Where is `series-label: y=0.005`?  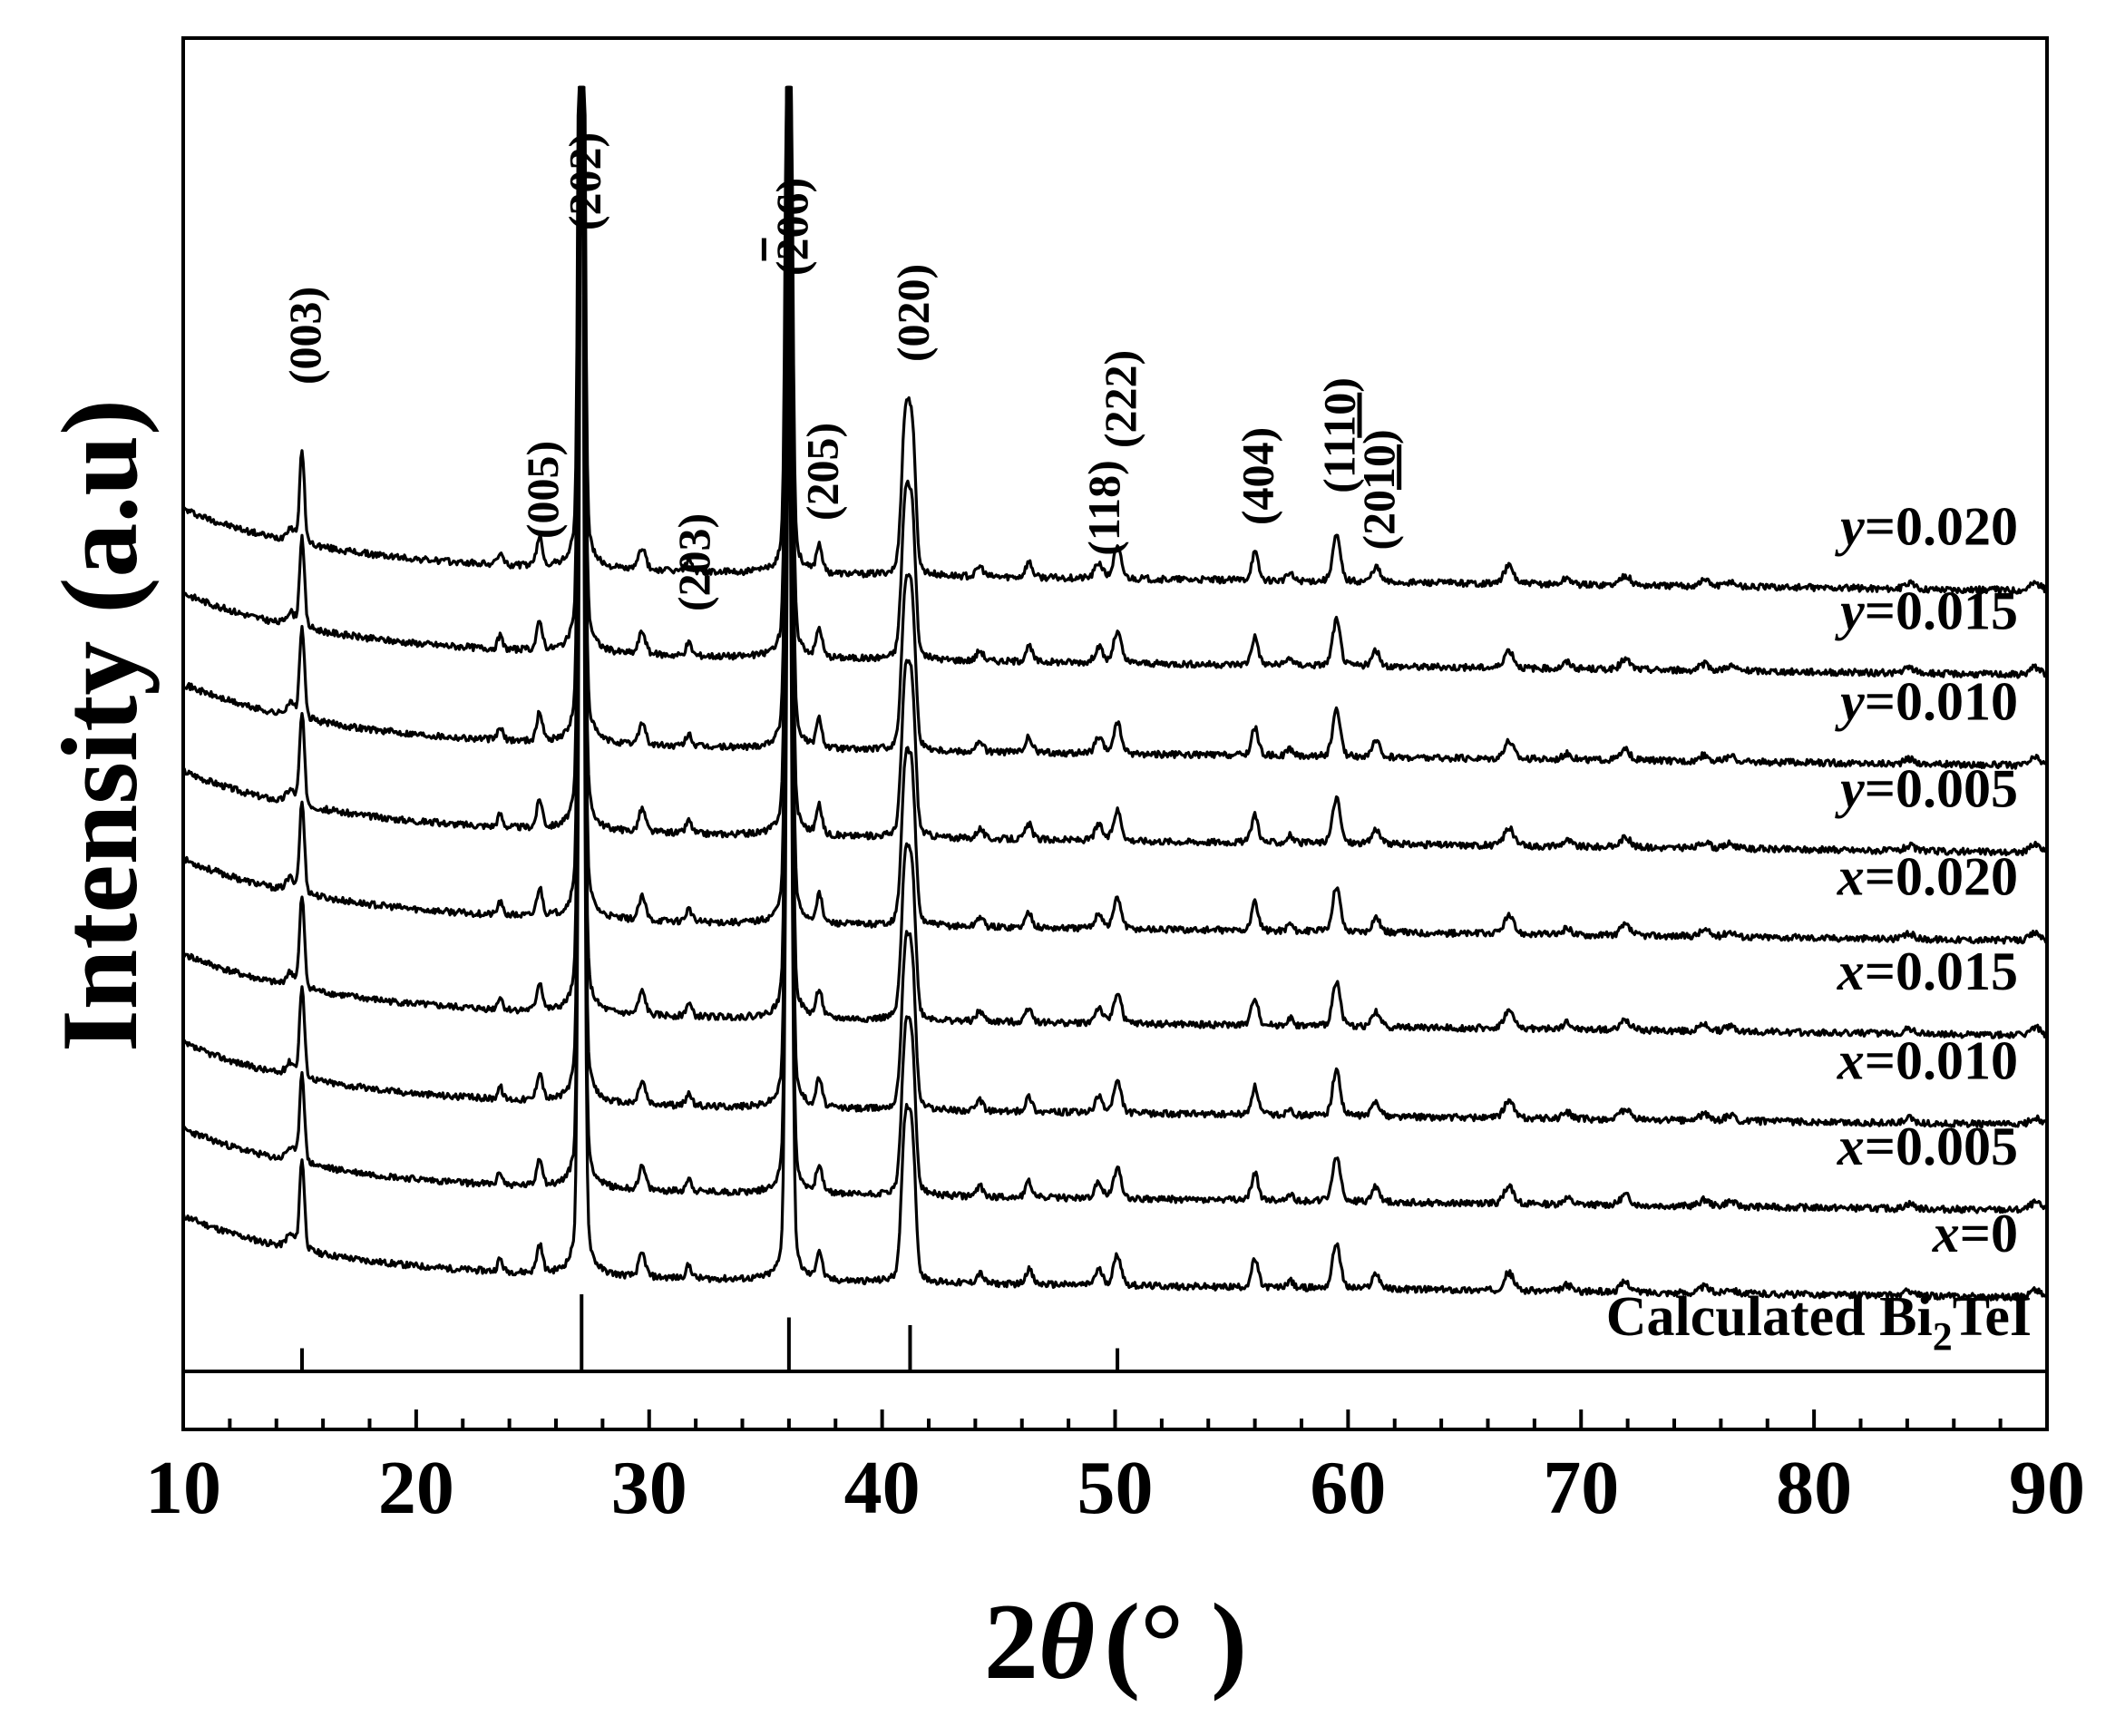 series-label: y=0.005 is located at coordinates (1926, 788).